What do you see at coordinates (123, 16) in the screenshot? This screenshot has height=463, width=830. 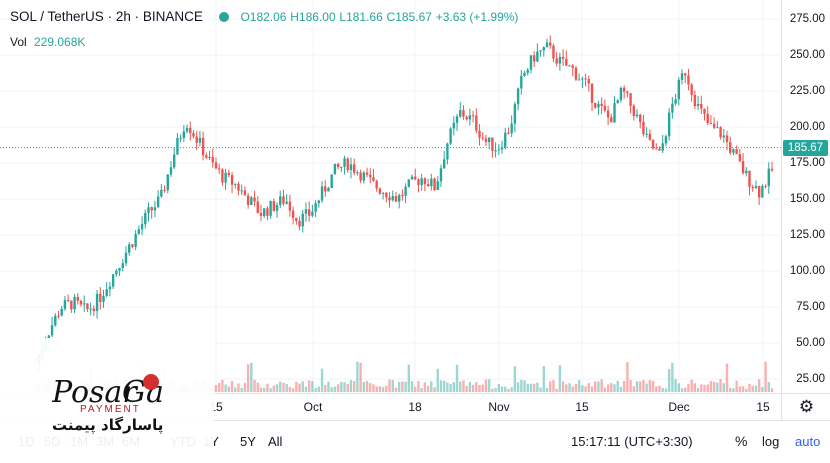 I see `interval-label: 2h` at bounding box center [123, 16].